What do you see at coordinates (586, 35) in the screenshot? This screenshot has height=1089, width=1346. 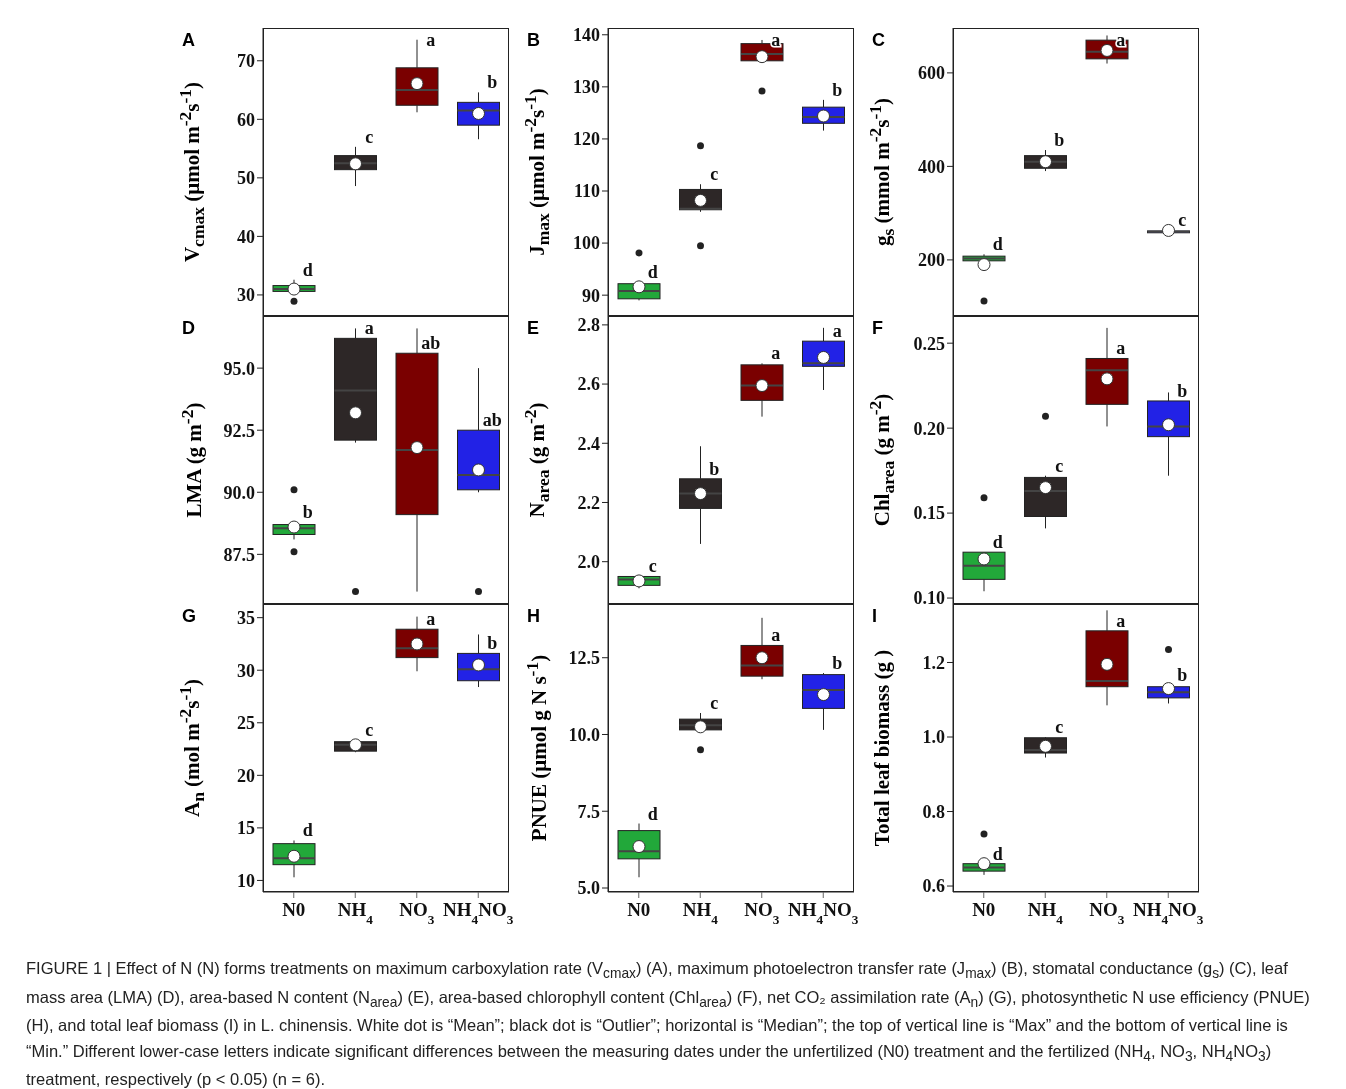 I see `y-tick-label: 140` at bounding box center [586, 35].